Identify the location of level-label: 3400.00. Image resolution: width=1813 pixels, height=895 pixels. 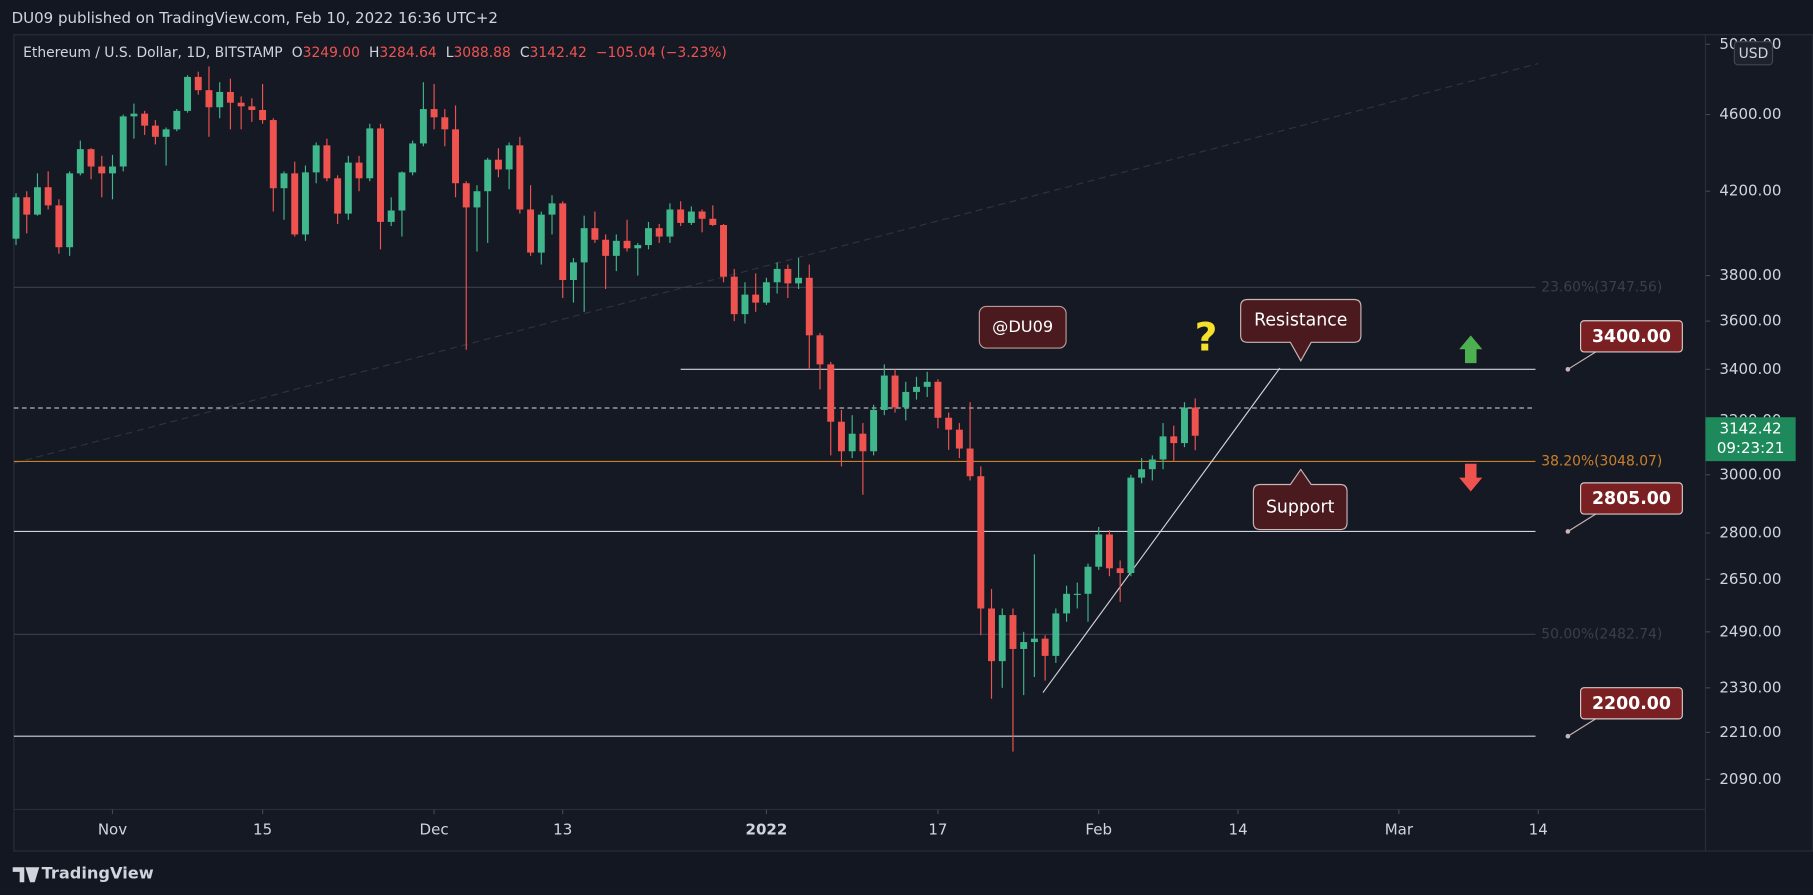
(1631, 337).